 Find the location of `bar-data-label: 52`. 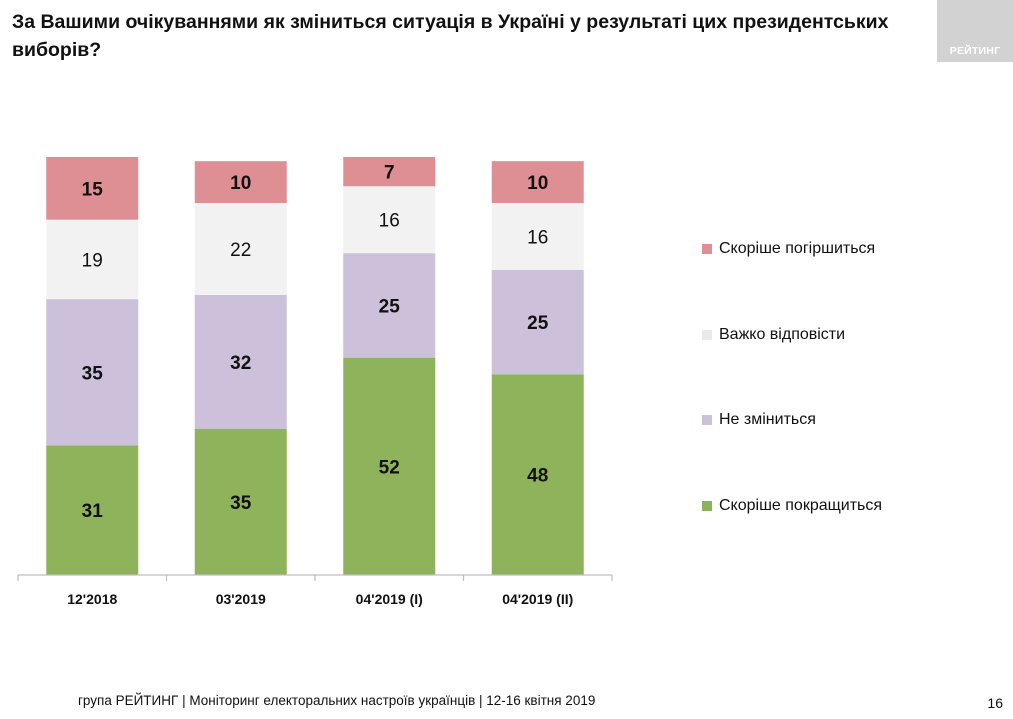

bar-data-label: 52 is located at coordinates (389, 467).